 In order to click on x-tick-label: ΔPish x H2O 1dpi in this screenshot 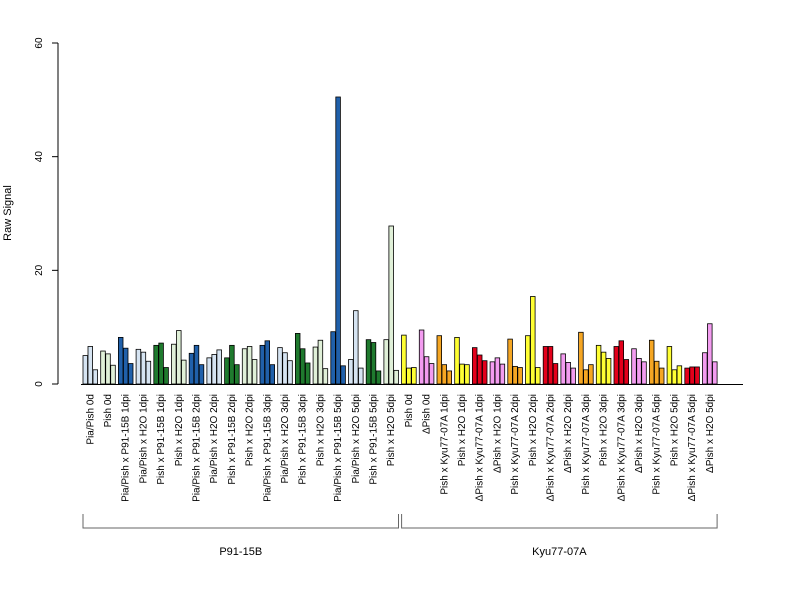, I will do `click(497, 433)`.